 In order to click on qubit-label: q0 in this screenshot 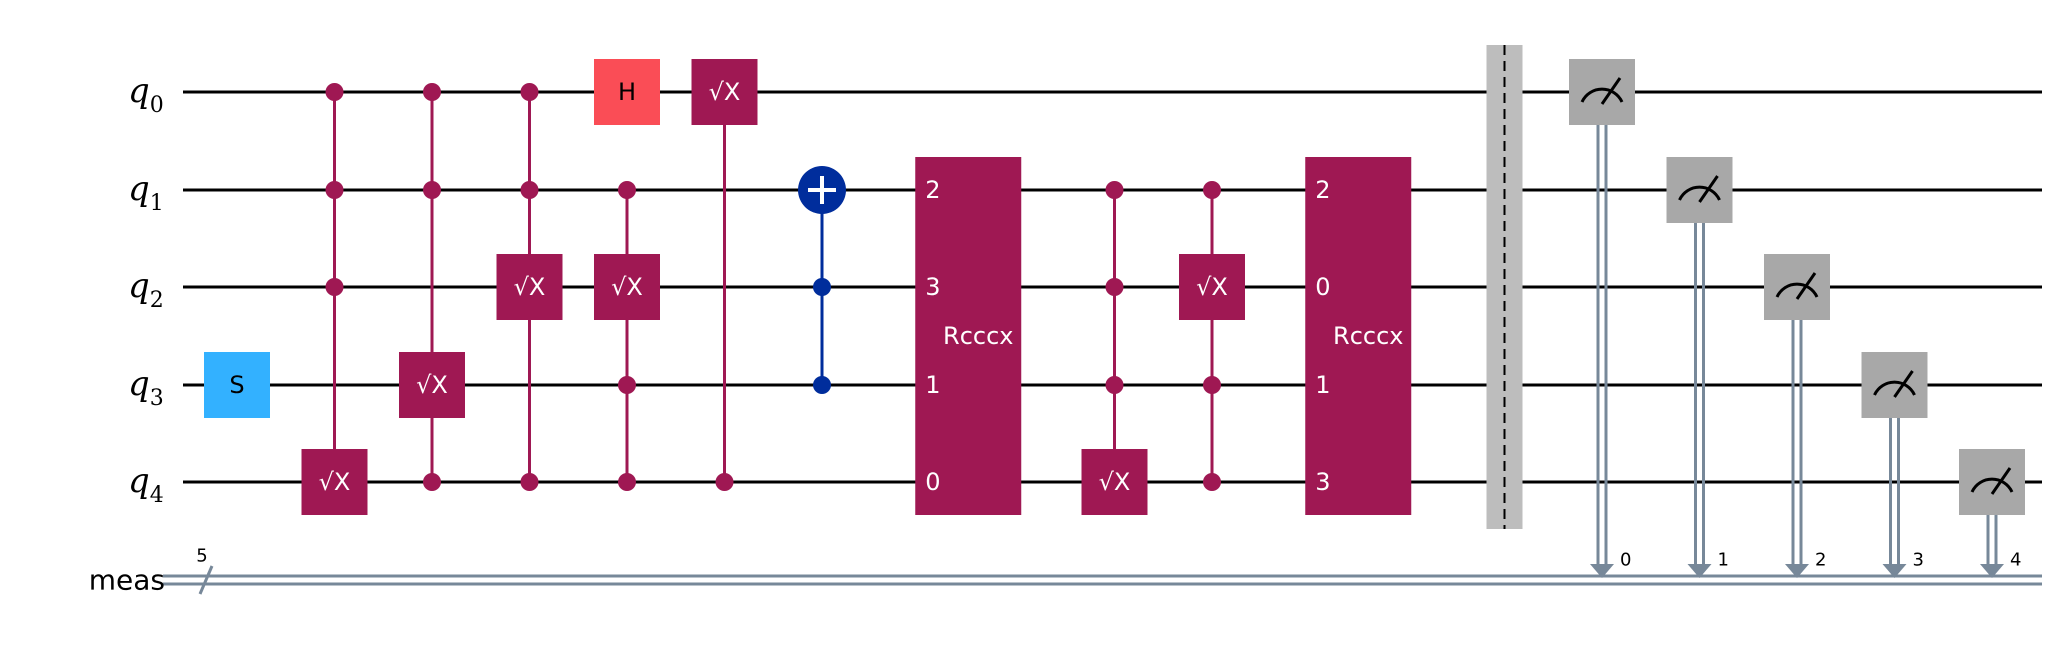, I will do `click(146, 94)`.